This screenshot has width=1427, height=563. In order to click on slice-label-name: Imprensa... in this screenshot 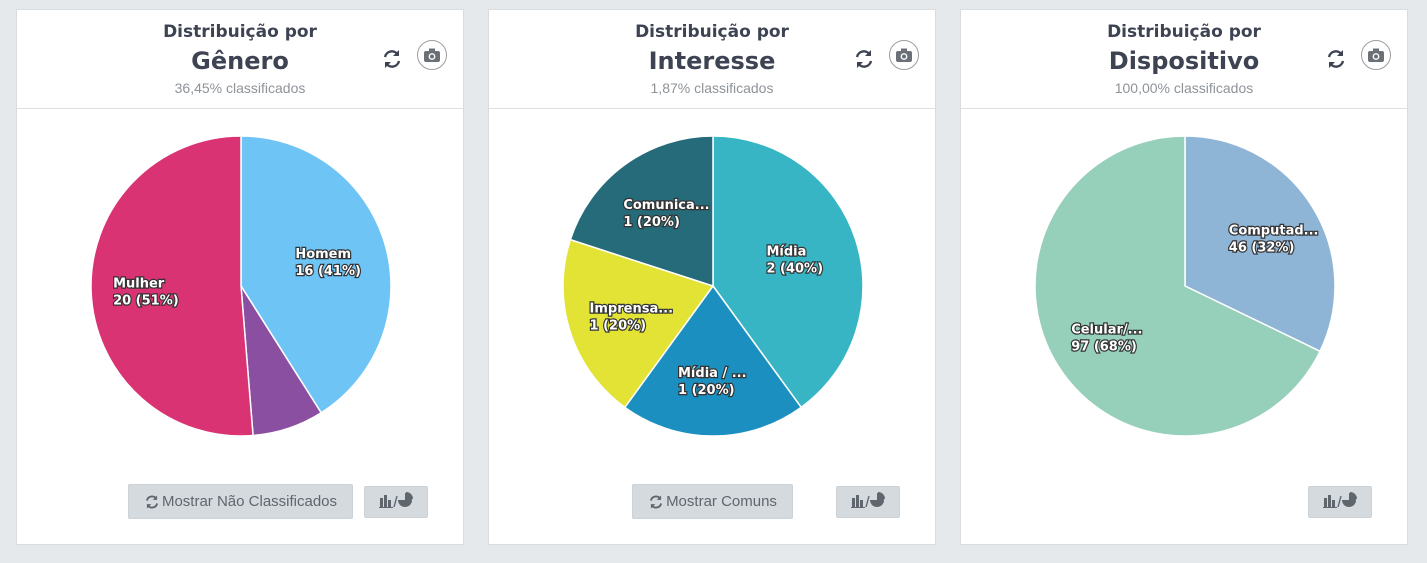, I will do `click(632, 309)`.